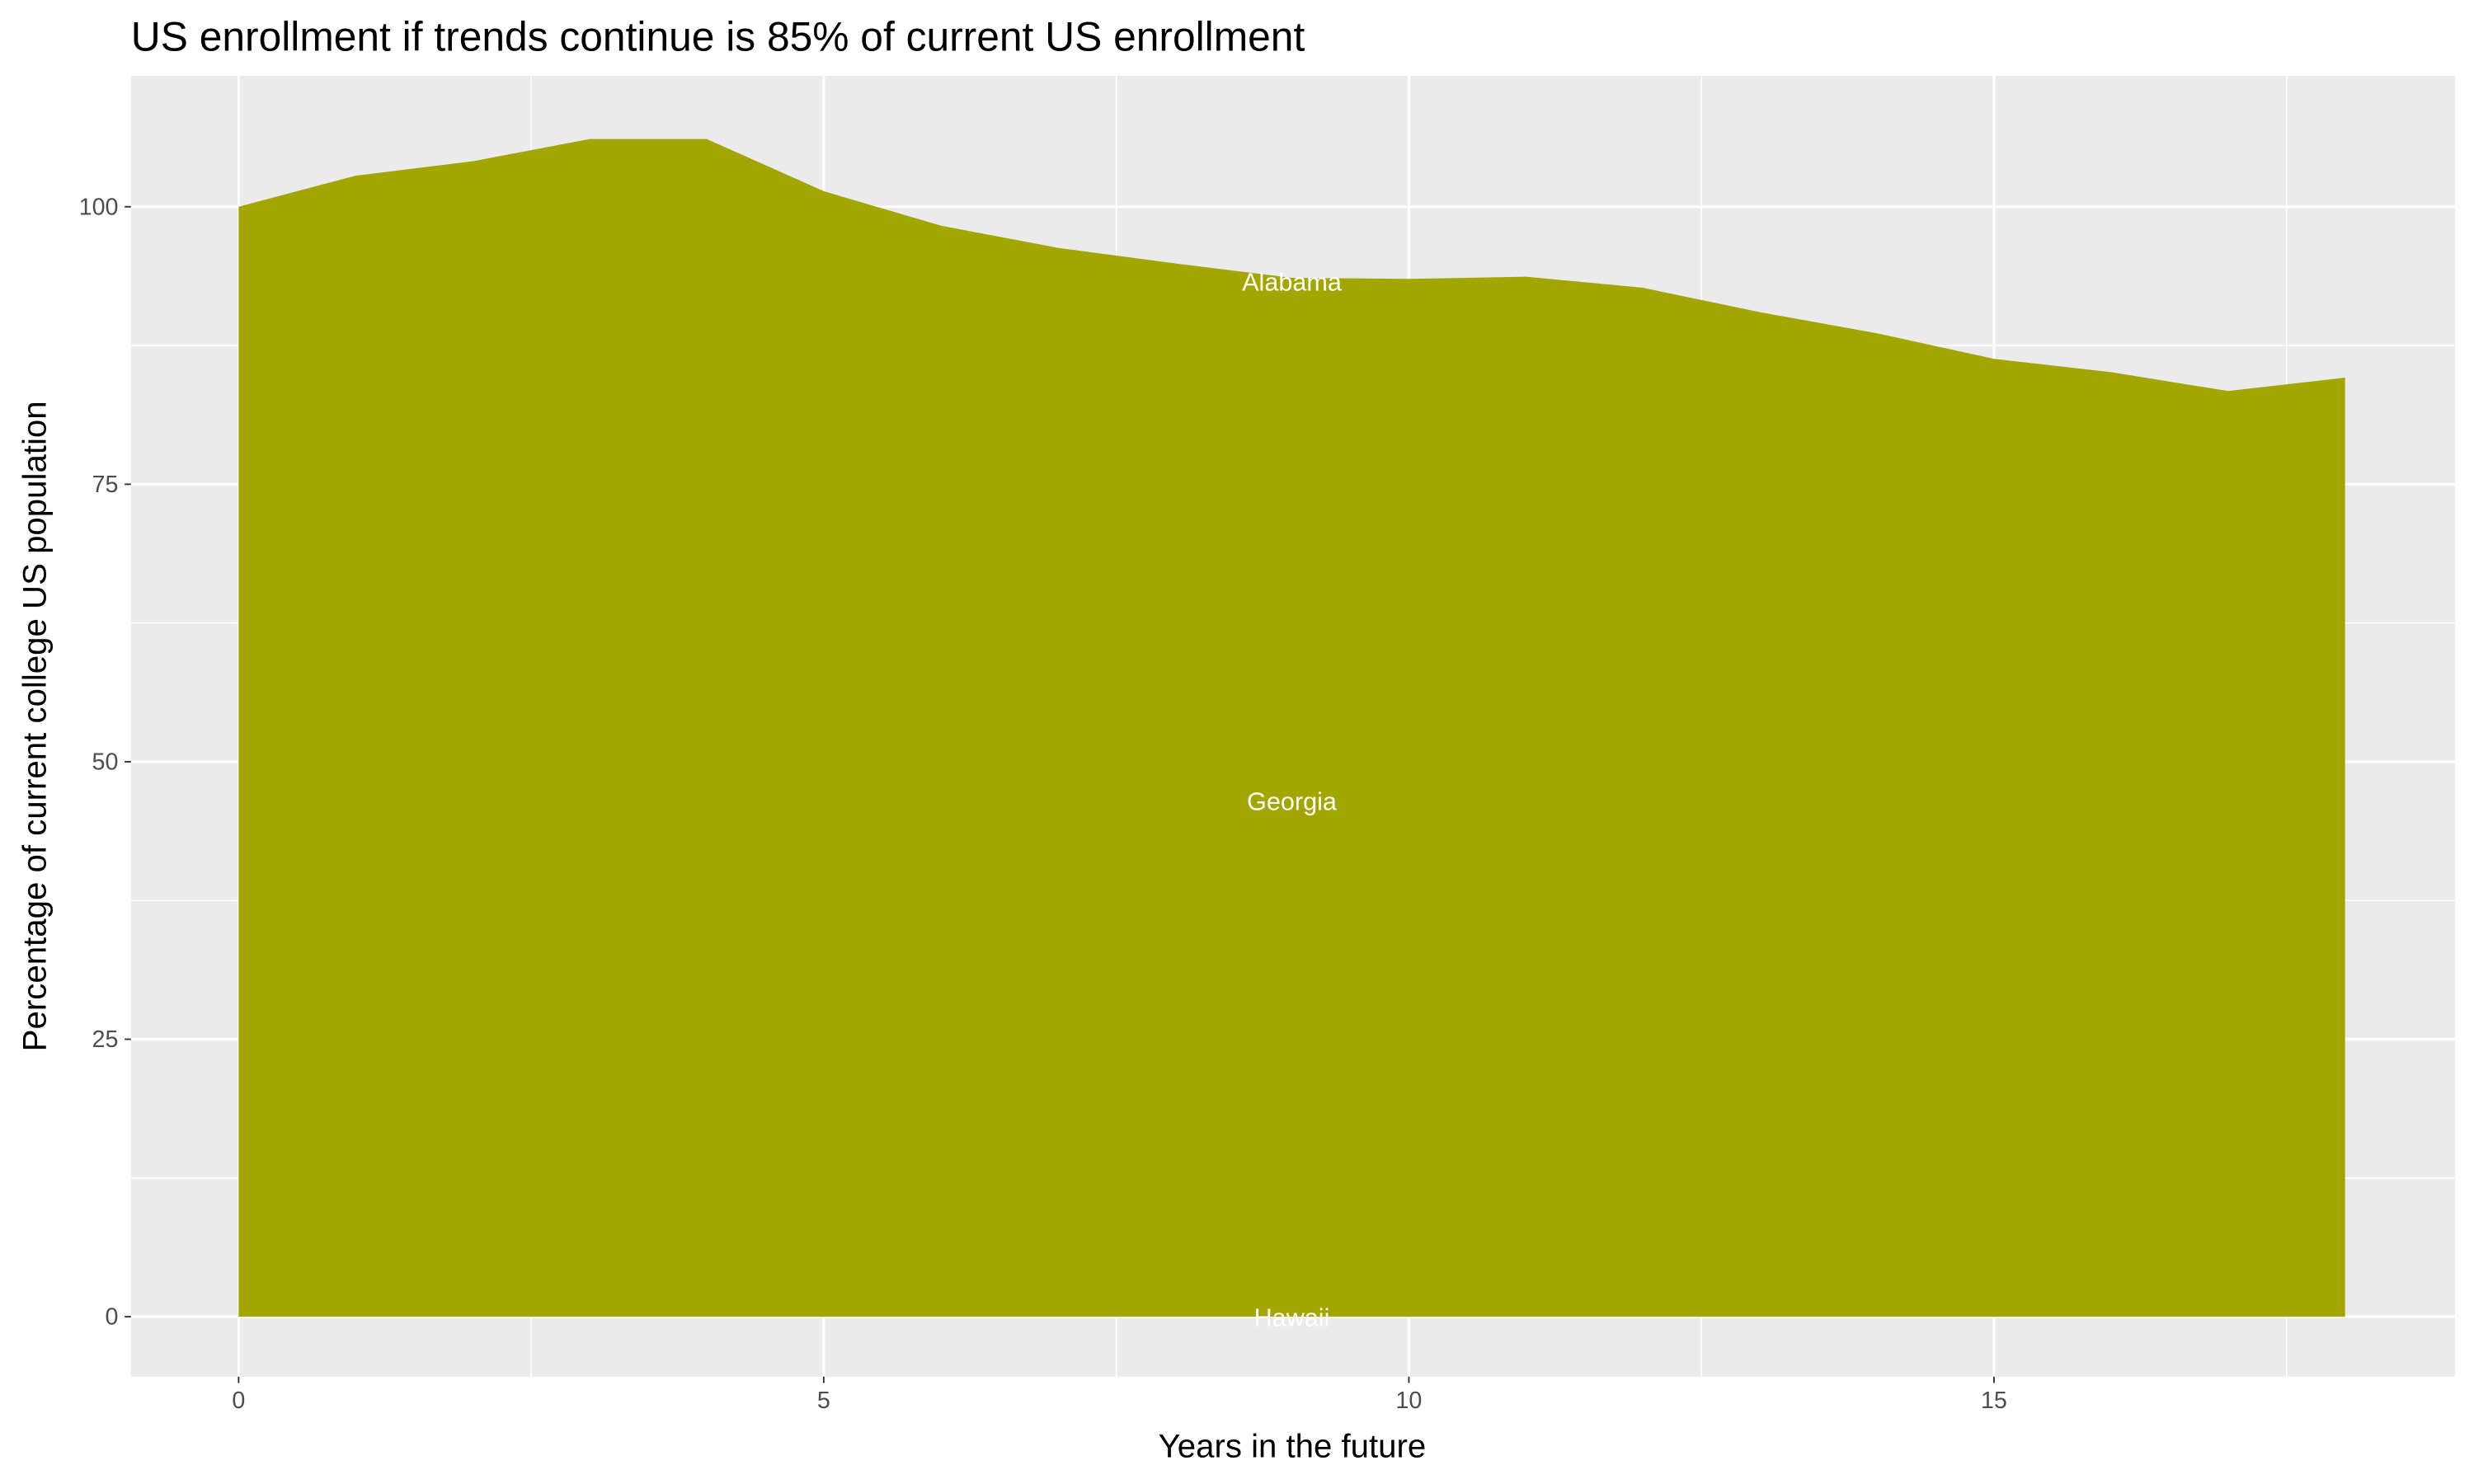  Describe the element at coordinates (1292, 802) in the screenshot. I see `annotation: Georgia` at that location.